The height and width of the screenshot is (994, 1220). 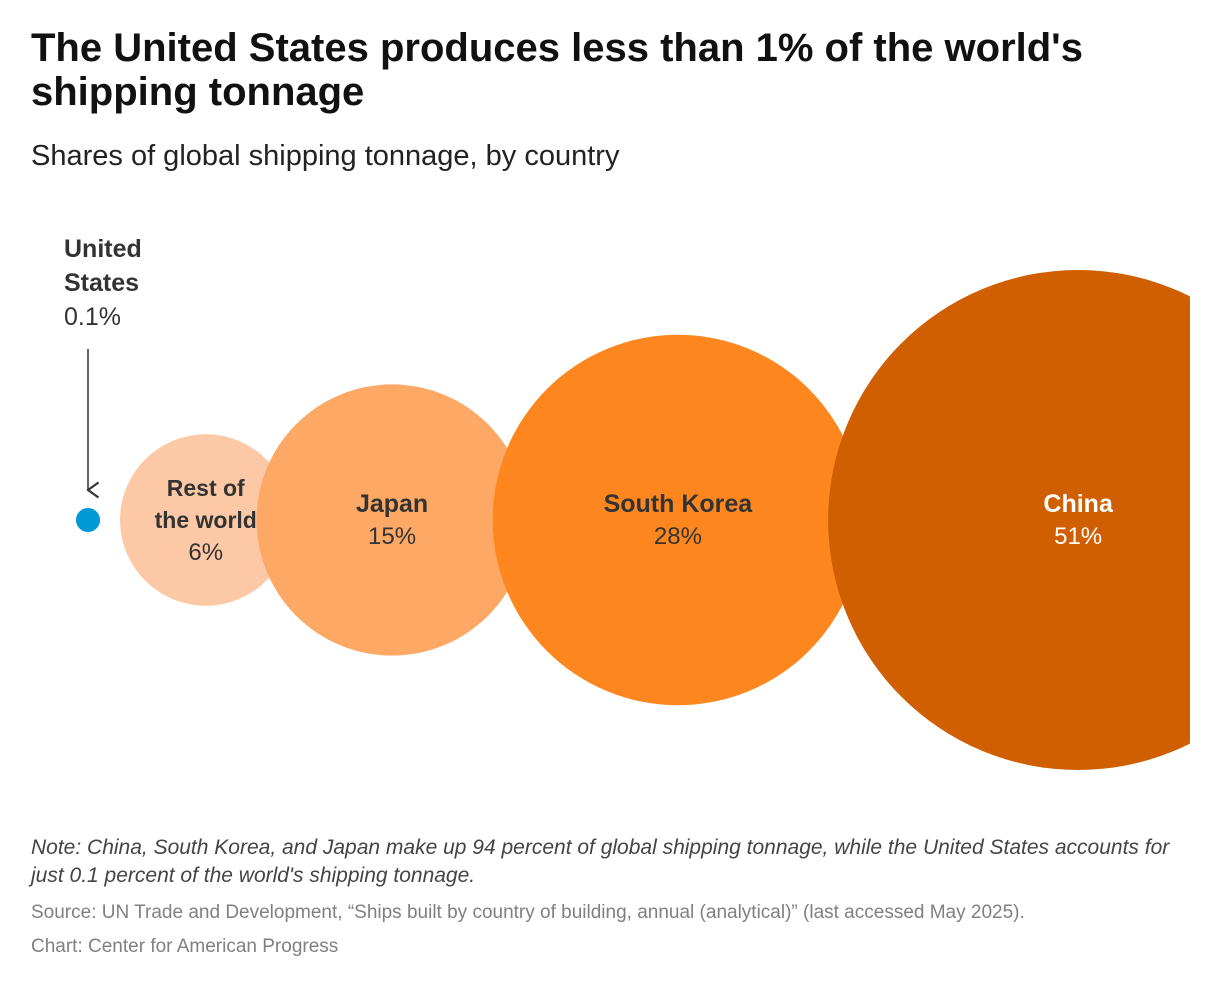 I want to click on label-united-states-line-2: States, so click(x=101, y=283).